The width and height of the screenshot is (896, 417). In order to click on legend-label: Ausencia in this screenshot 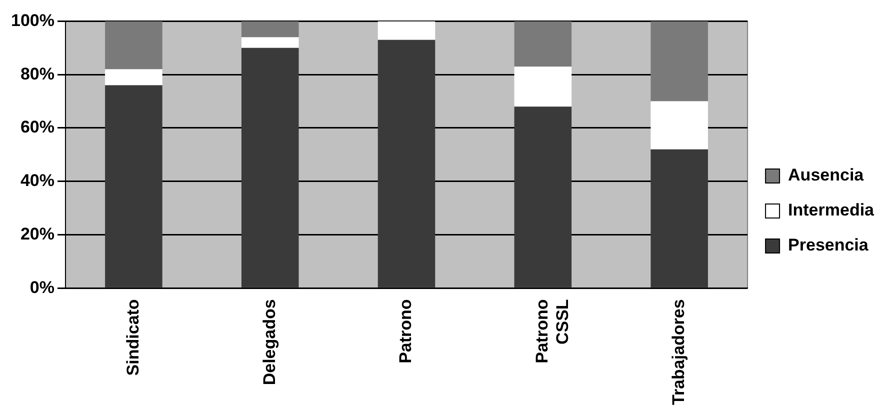, I will do `click(826, 175)`.